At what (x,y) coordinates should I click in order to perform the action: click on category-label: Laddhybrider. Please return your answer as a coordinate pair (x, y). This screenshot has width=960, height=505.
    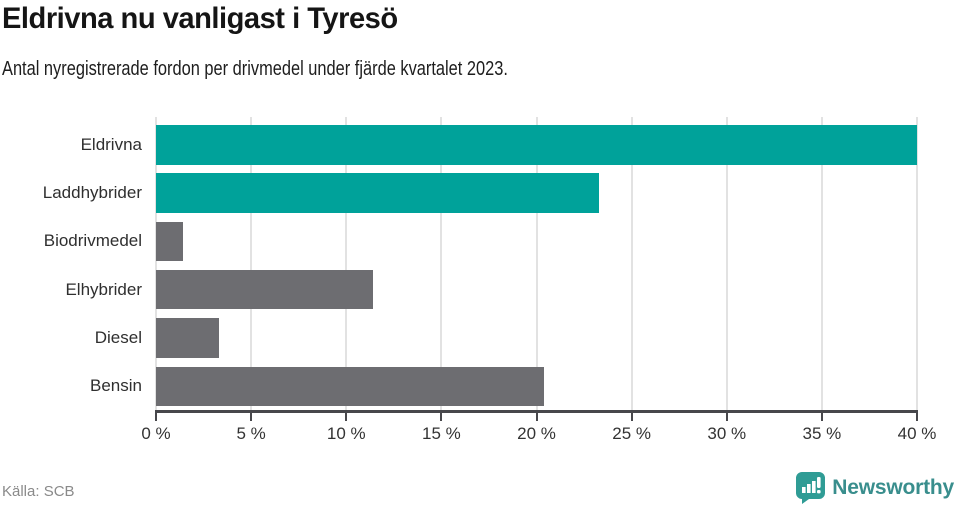
    Looking at the image, I should click on (92, 193).